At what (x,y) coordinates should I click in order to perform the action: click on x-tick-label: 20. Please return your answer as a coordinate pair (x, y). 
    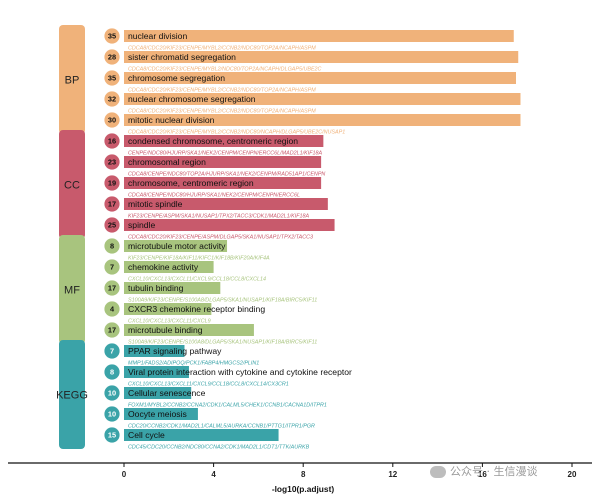
    Looking at the image, I should click on (572, 474).